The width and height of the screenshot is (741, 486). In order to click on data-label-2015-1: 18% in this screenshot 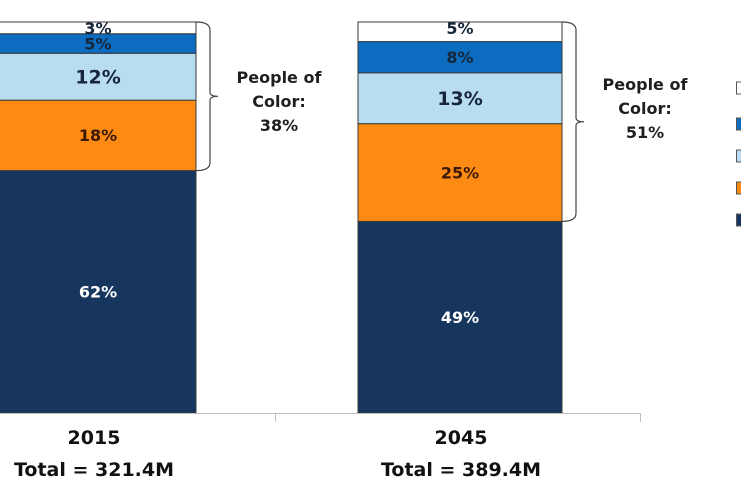, I will do `click(98, 135)`.